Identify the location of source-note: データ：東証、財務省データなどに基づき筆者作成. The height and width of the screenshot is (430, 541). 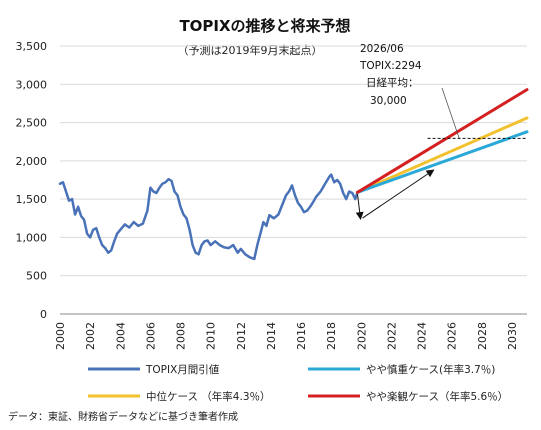
(123, 416).